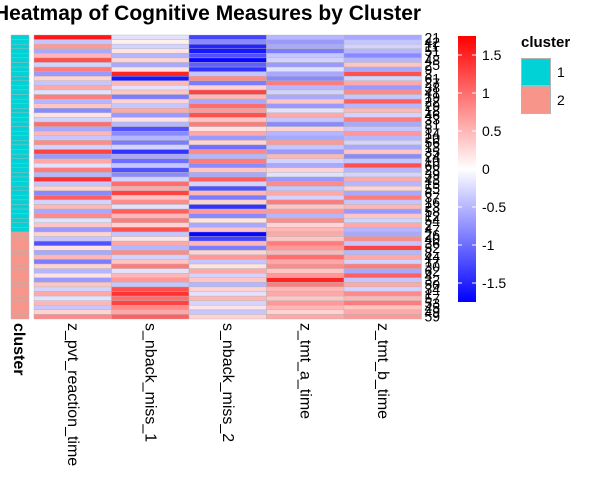 This screenshot has height=494, width=607. Describe the element at coordinates (433, 79) in the screenshot. I see `row-label: 61` at that location.